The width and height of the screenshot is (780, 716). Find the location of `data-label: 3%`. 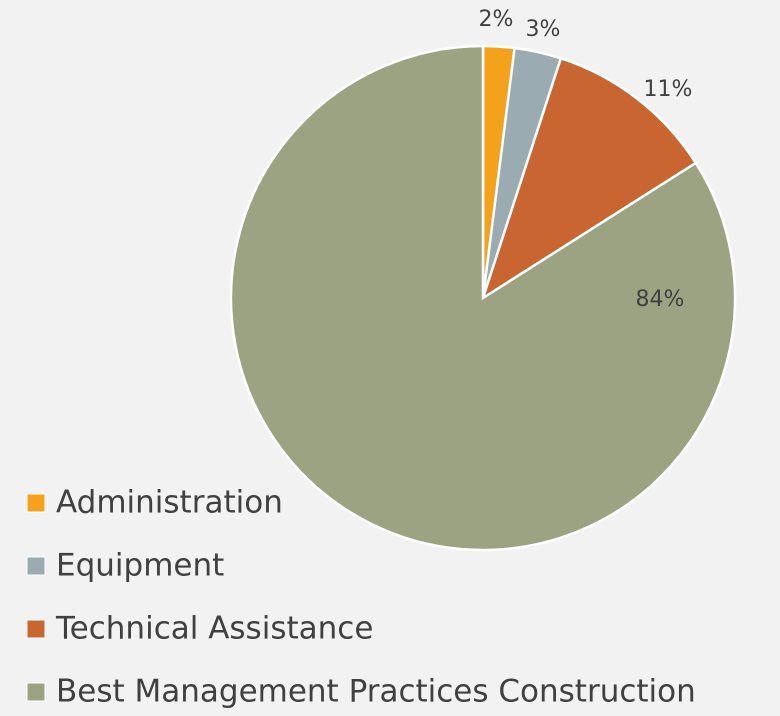

data-label: 3% is located at coordinates (543, 29).